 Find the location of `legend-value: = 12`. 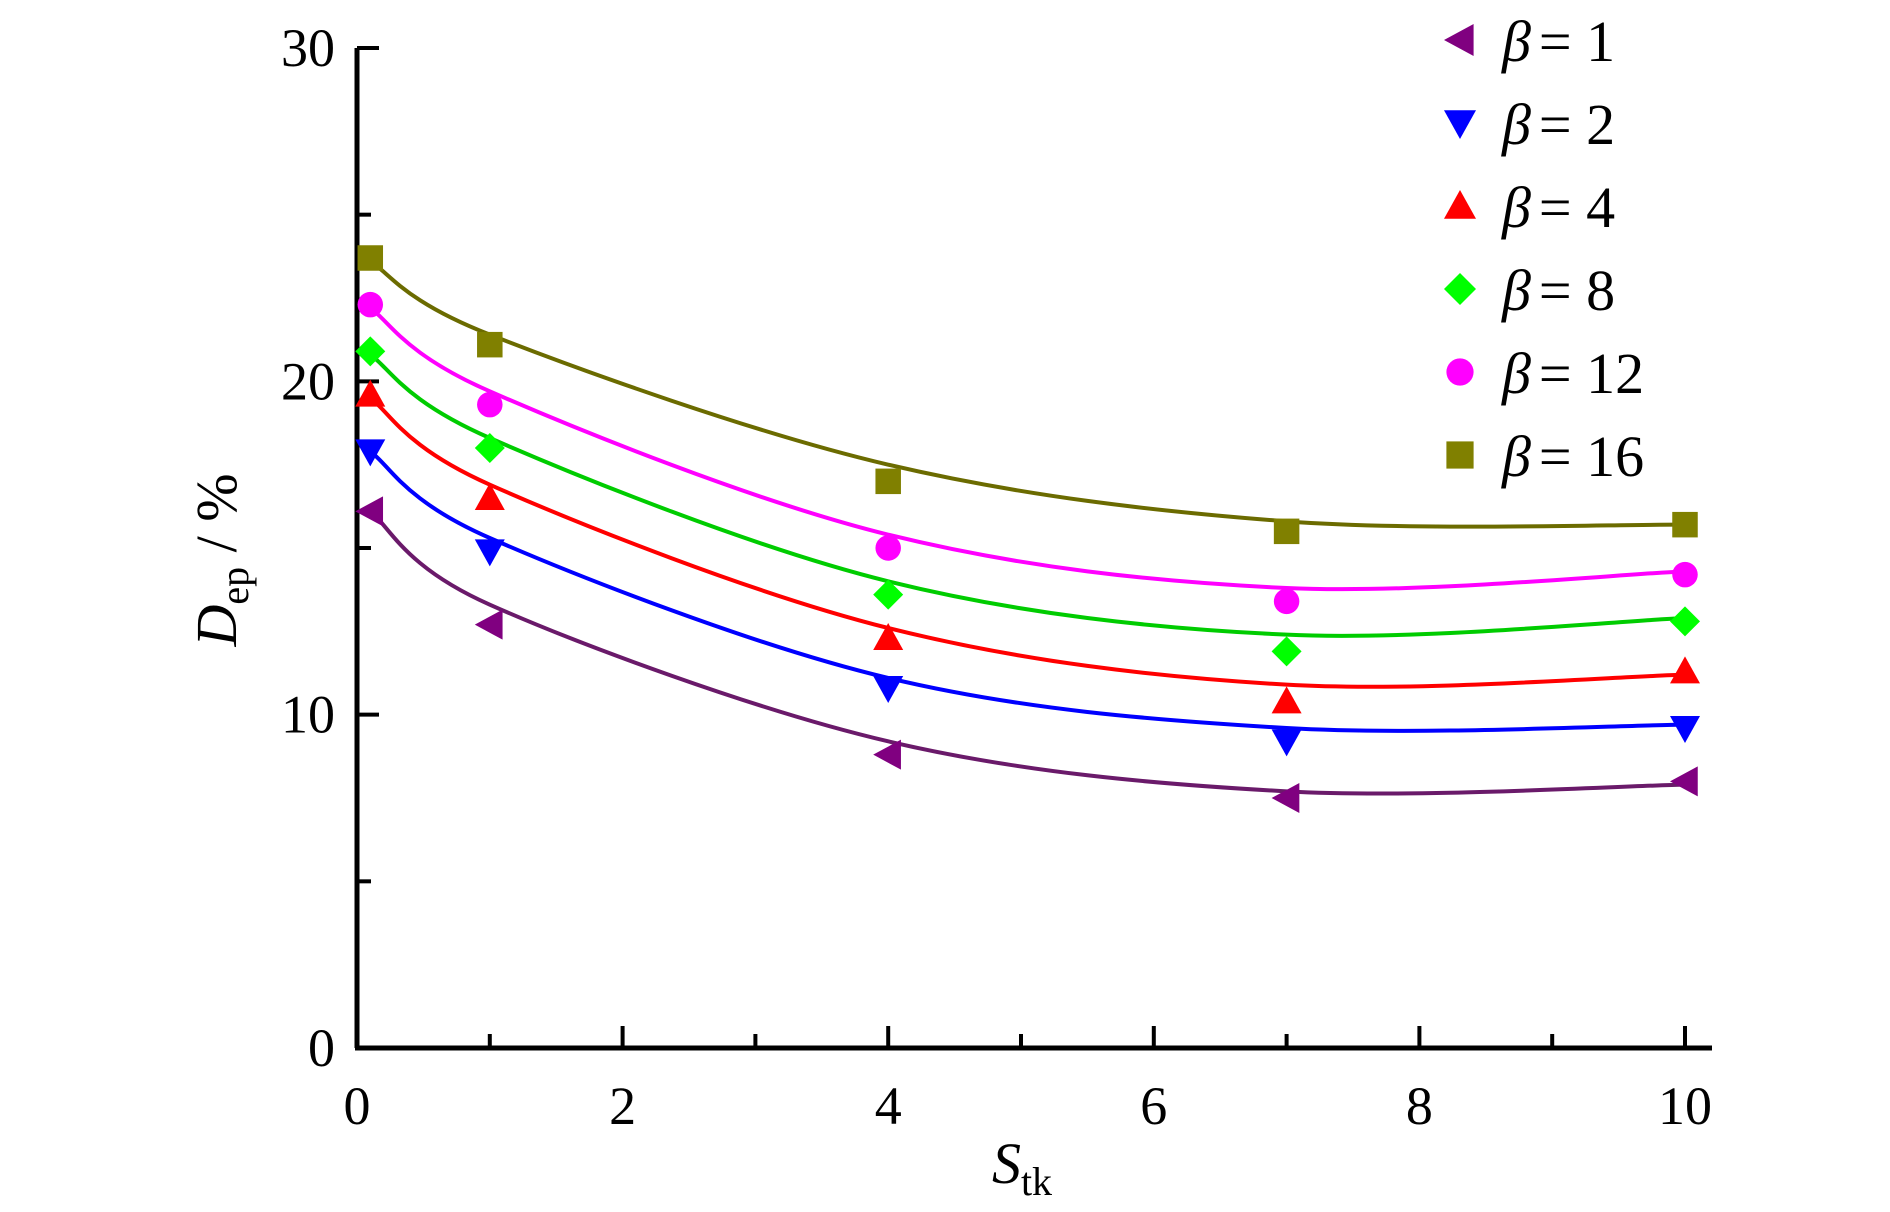

legend-value: = 12 is located at coordinates (1591, 373).